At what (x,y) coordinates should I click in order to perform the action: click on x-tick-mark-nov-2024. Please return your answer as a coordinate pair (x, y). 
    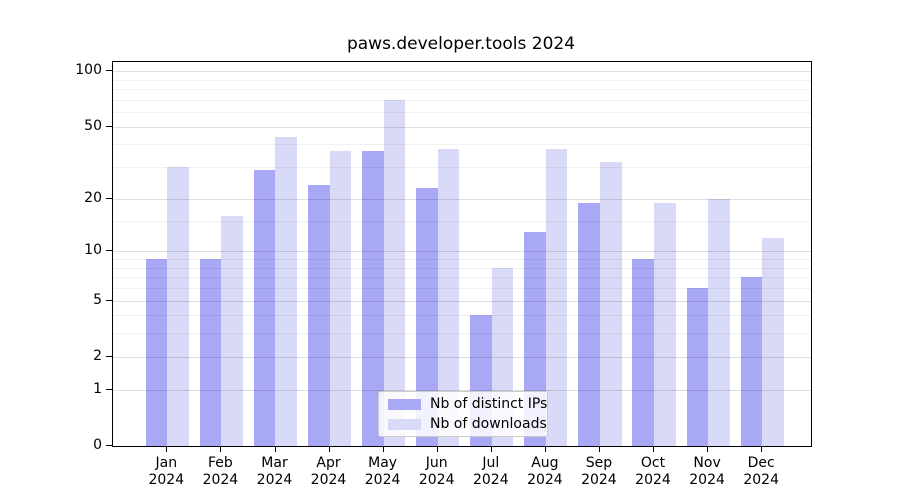
    Looking at the image, I should click on (708, 449).